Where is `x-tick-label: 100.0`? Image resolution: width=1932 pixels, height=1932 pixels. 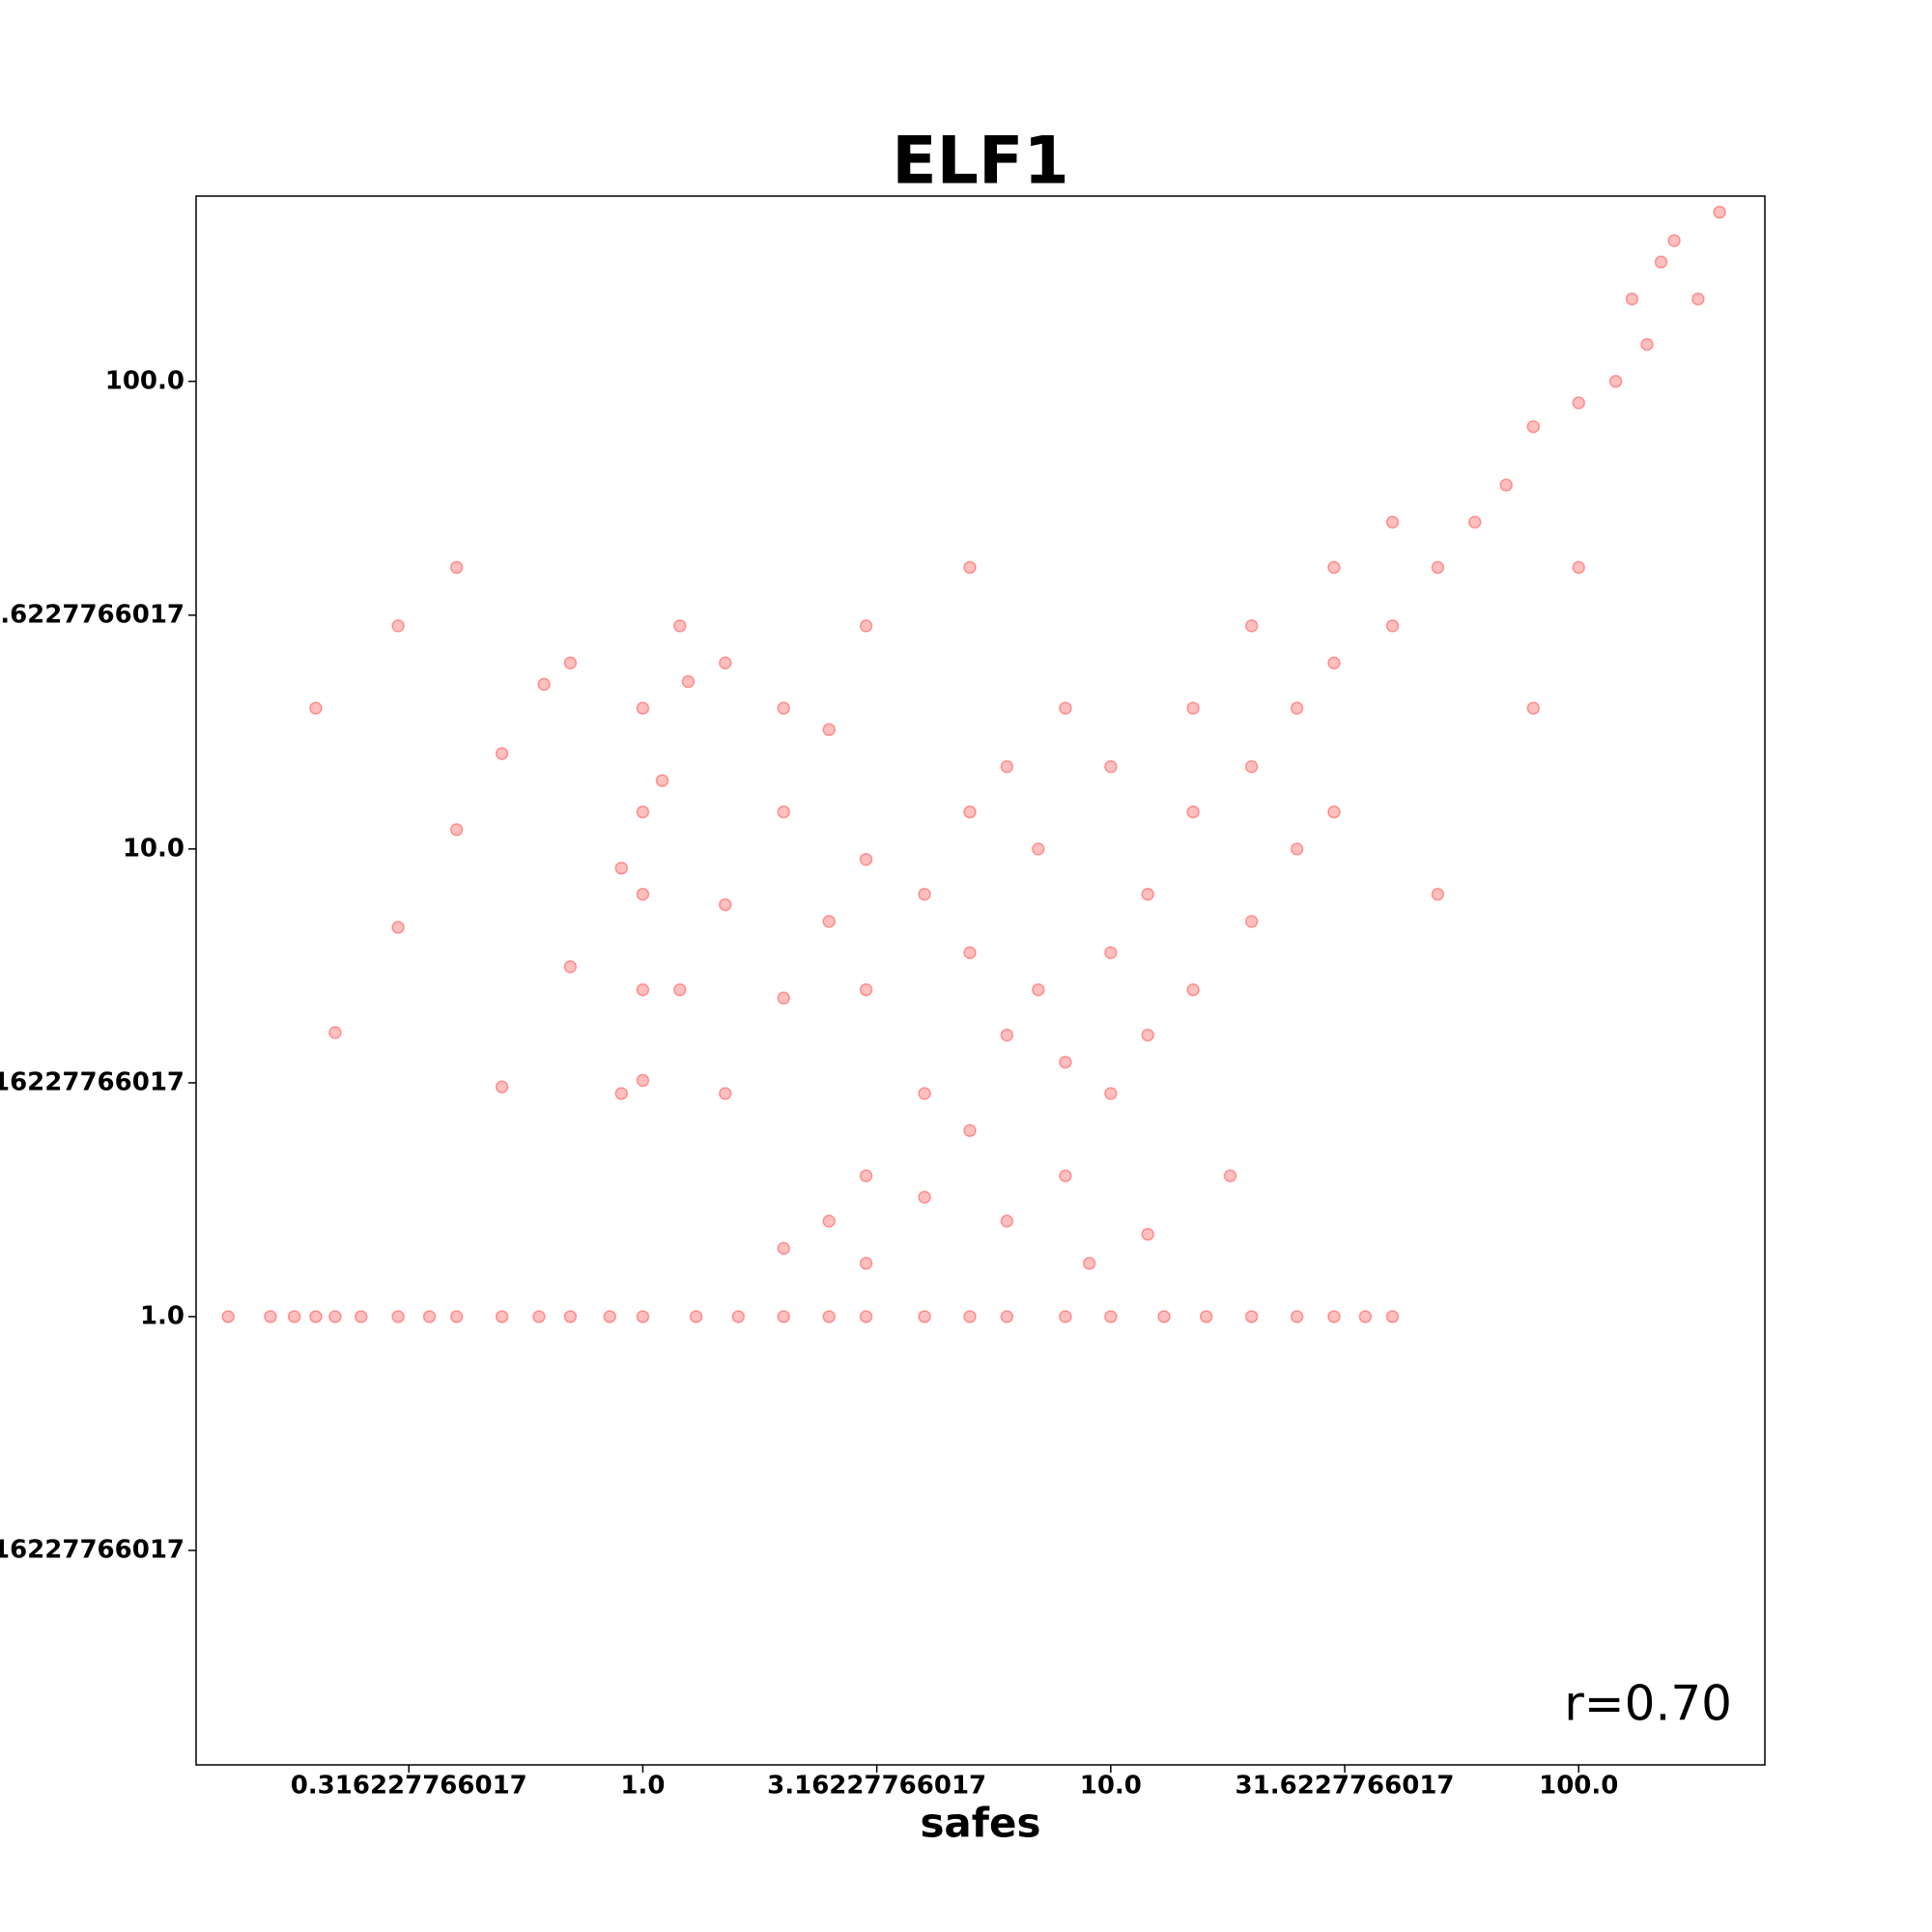 x-tick-label: 100.0 is located at coordinates (1578, 1786).